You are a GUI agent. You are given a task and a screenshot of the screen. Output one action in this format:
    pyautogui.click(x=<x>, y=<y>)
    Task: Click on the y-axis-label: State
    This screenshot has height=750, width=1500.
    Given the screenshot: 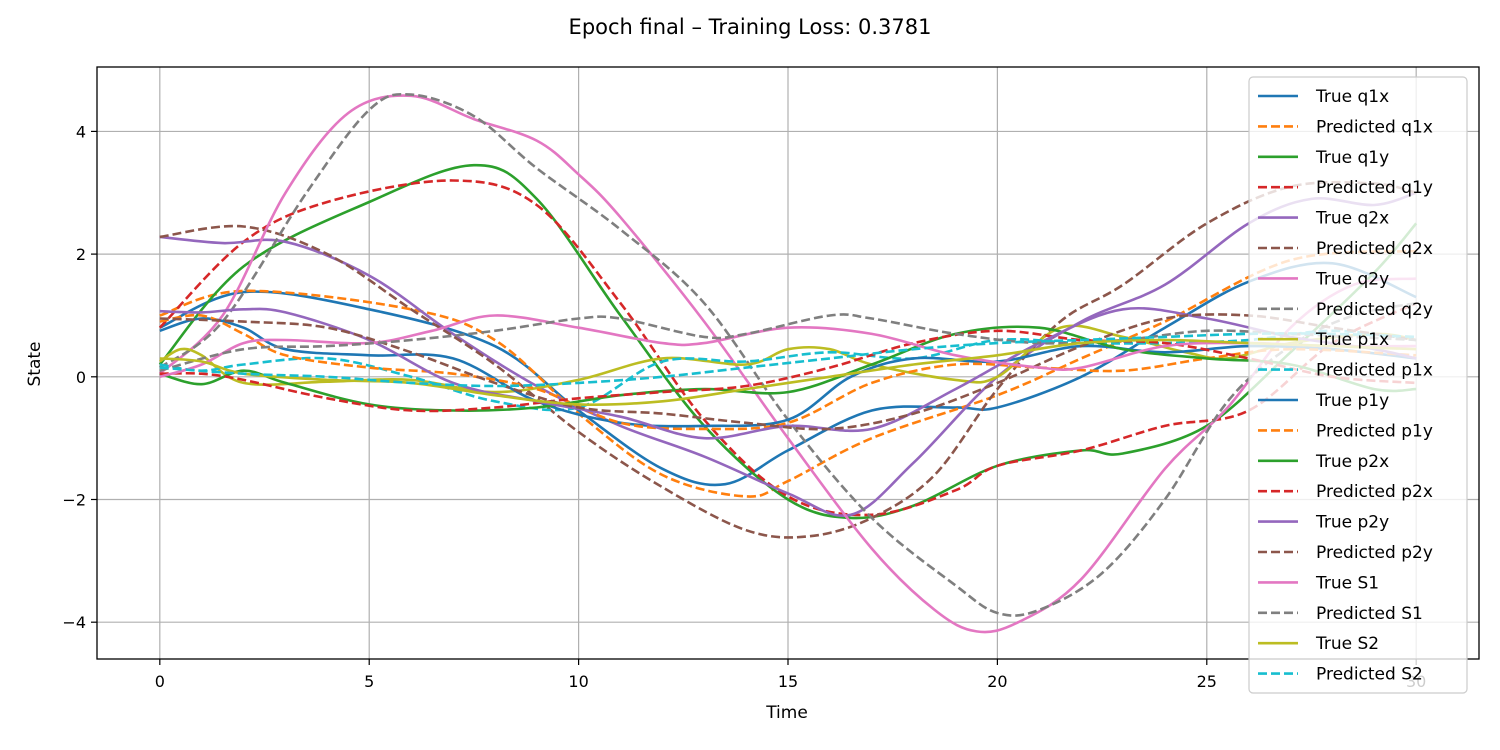 What is the action you would take?
    pyautogui.click(x=35, y=364)
    